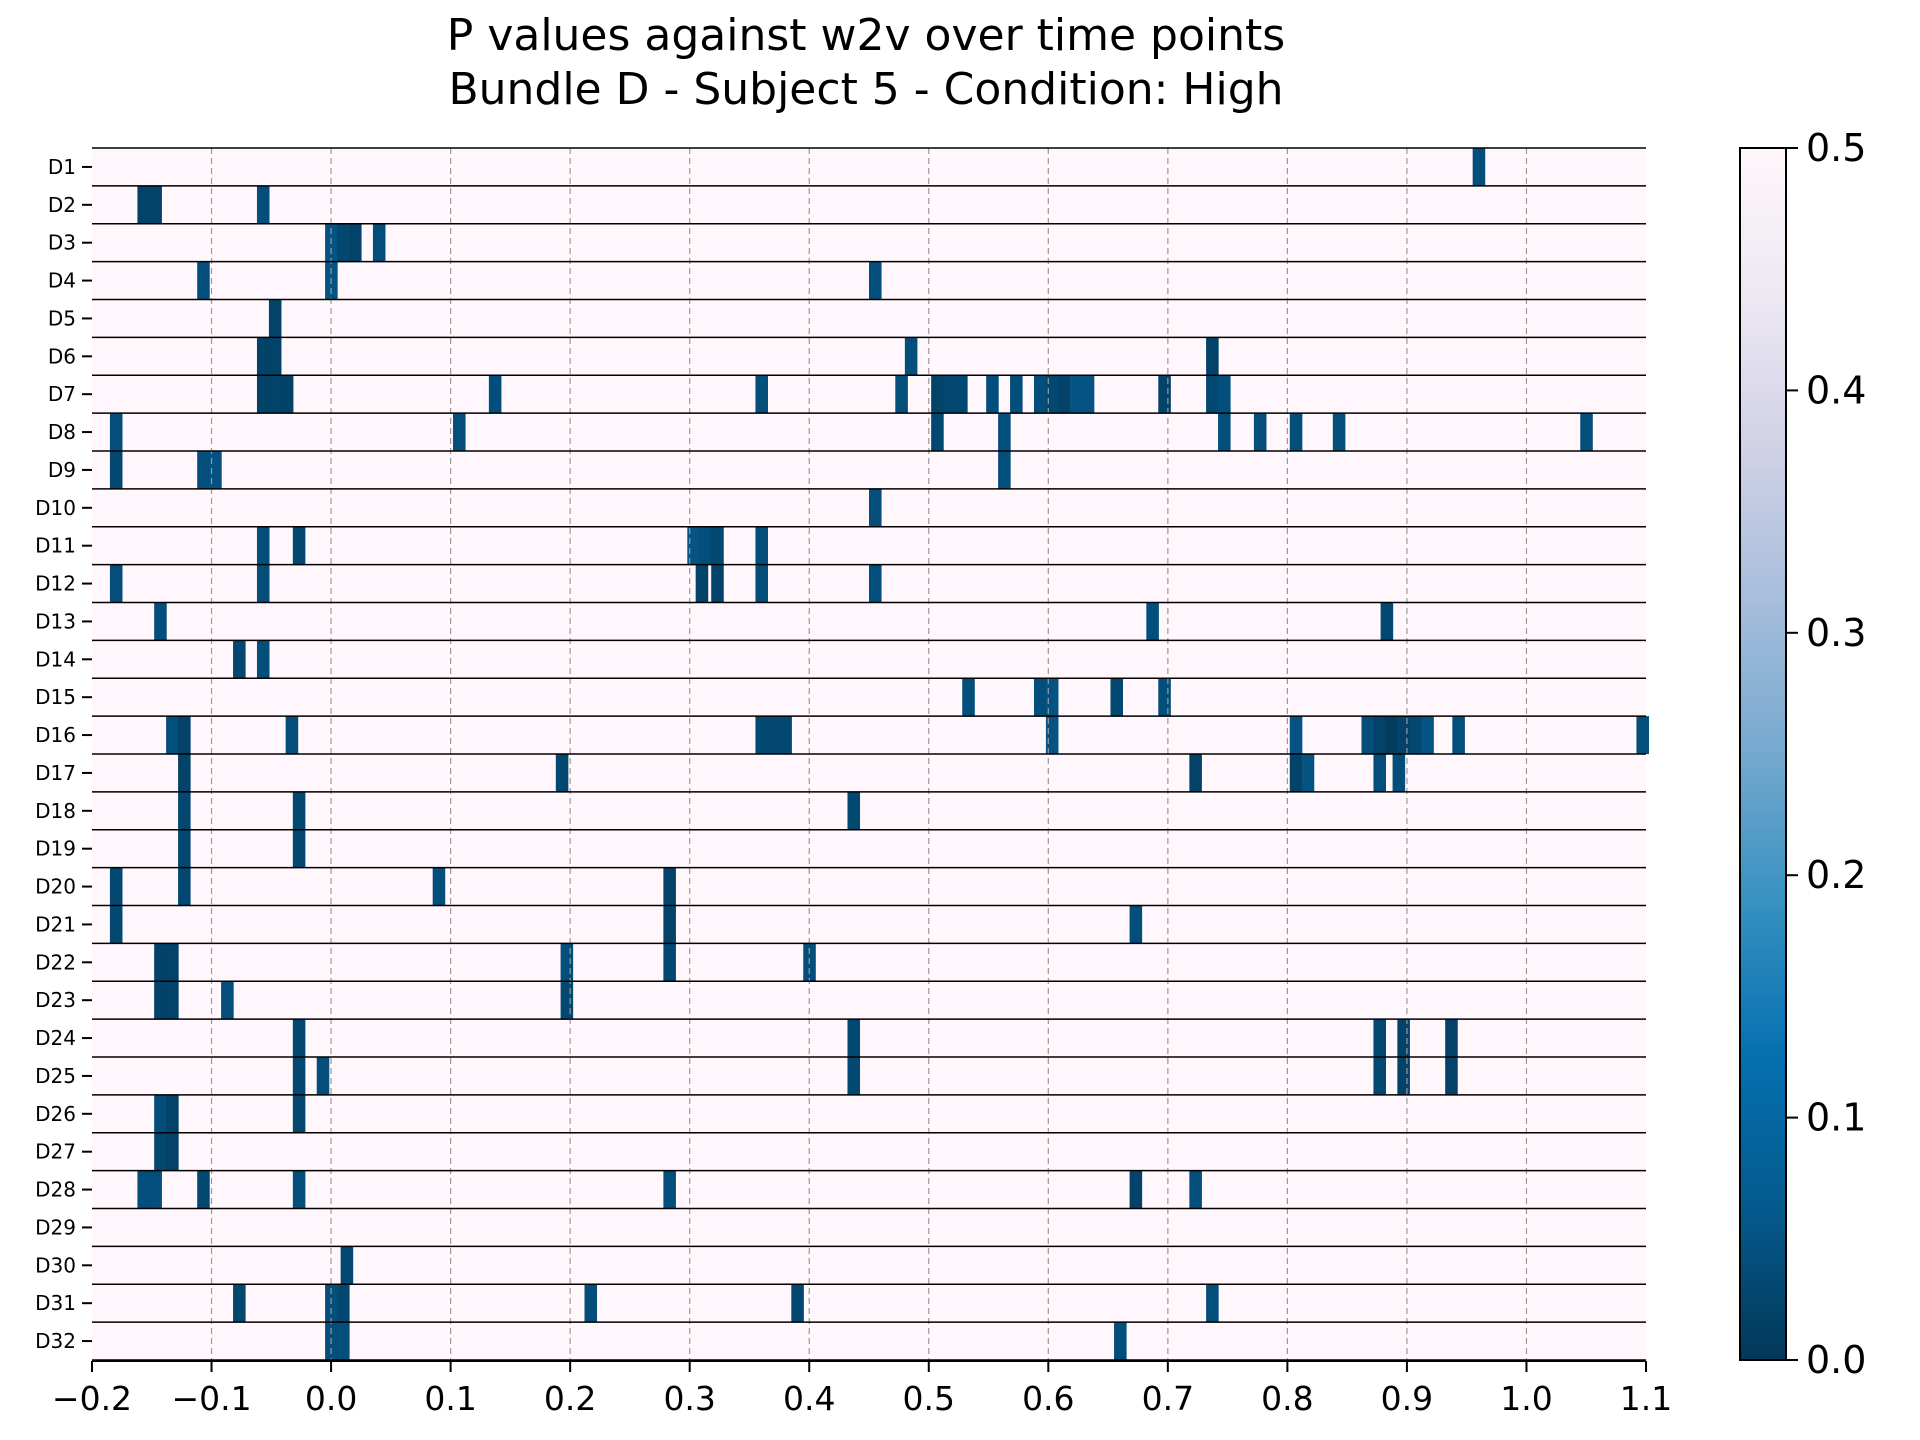 This screenshot has width=1920, height=1440. Describe the element at coordinates (865, 89) in the screenshot. I see `chart-subtitle: Bundle D - Subject 5 - Condition: High` at that location.